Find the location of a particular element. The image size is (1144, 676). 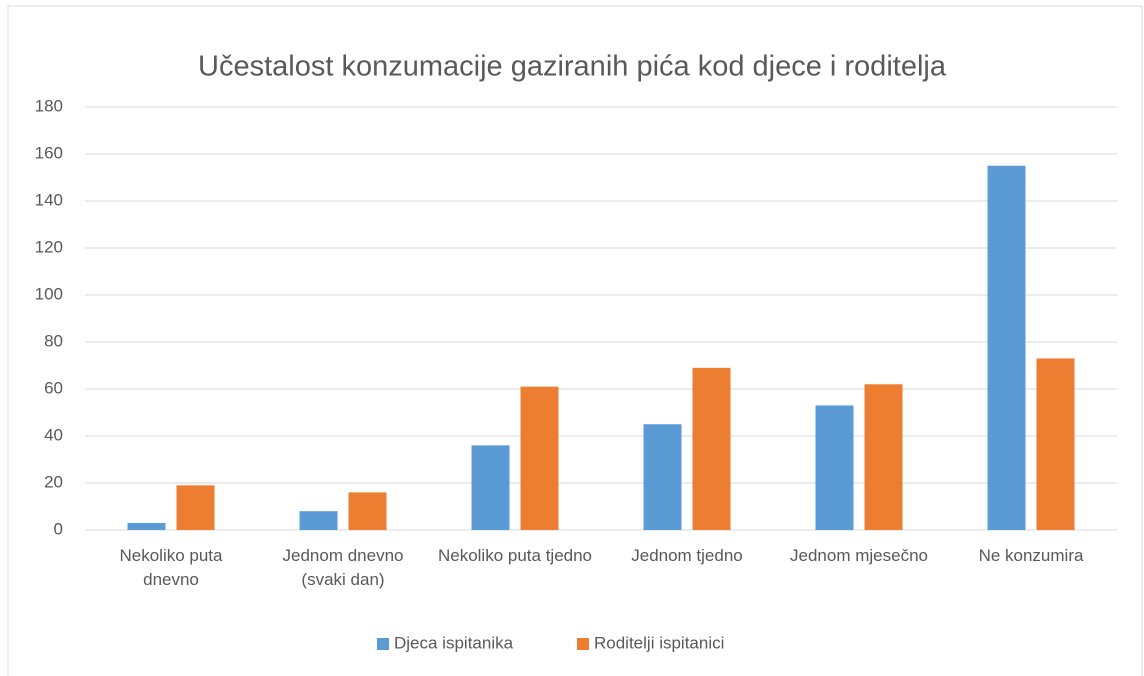

x-tick-label: Jednom dnevno (svaki dan) is located at coordinates (343, 567).